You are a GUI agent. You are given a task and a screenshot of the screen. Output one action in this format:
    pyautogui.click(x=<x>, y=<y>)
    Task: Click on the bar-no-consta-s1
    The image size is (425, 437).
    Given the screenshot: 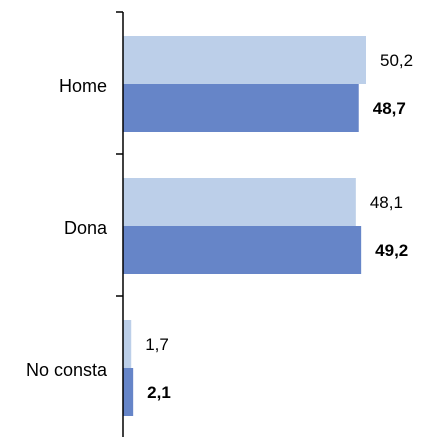 What is the action you would take?
    pyautogui.click(x=127, y=344)
    